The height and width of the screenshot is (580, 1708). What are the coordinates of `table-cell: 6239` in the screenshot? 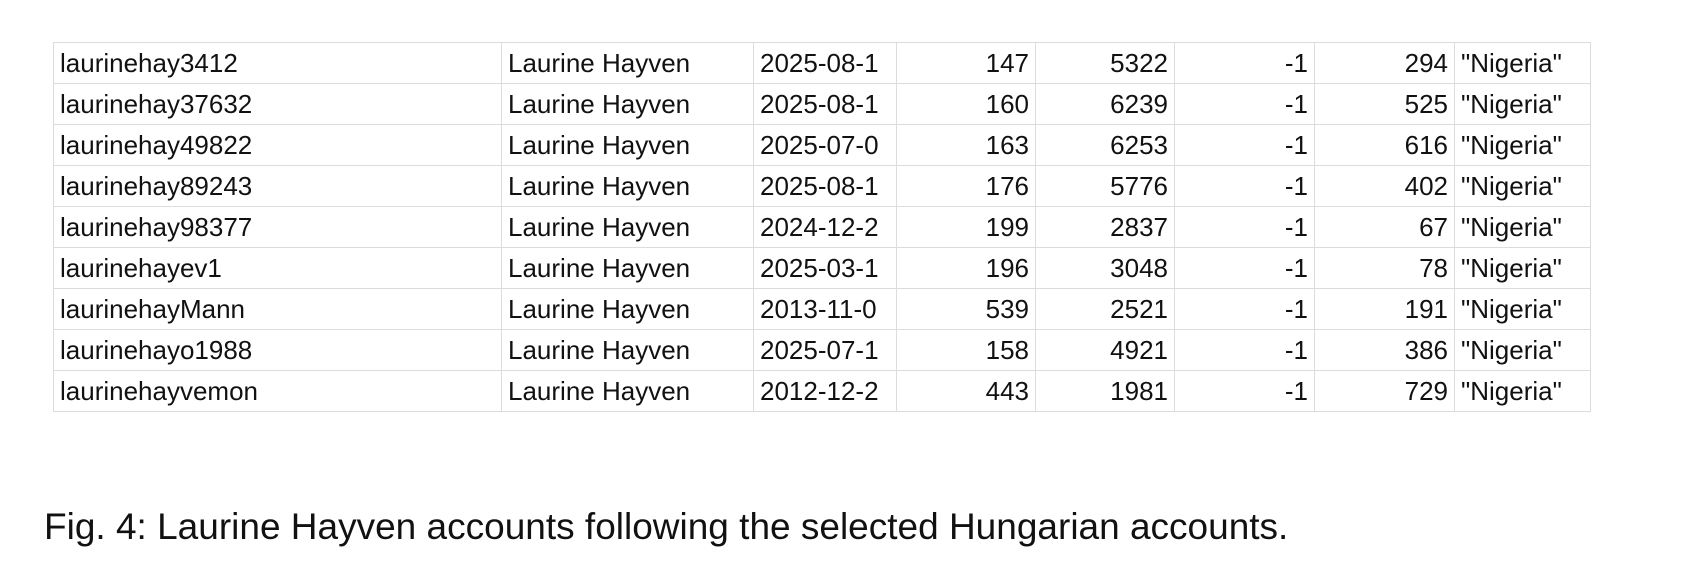 It's located at (1105, 104).